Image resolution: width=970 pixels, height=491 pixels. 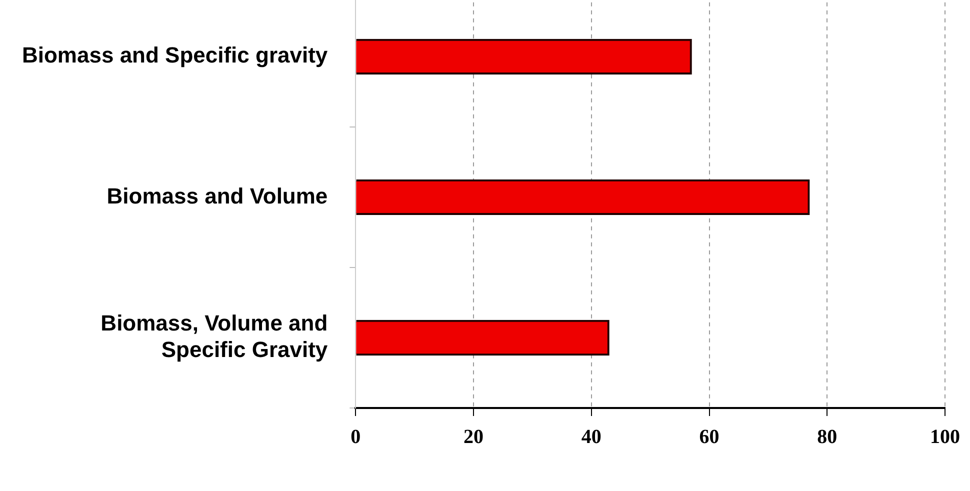 I want to click on y-tick-label: Biomass, Volume and Specific Gravity, so click(x=214, y=336).